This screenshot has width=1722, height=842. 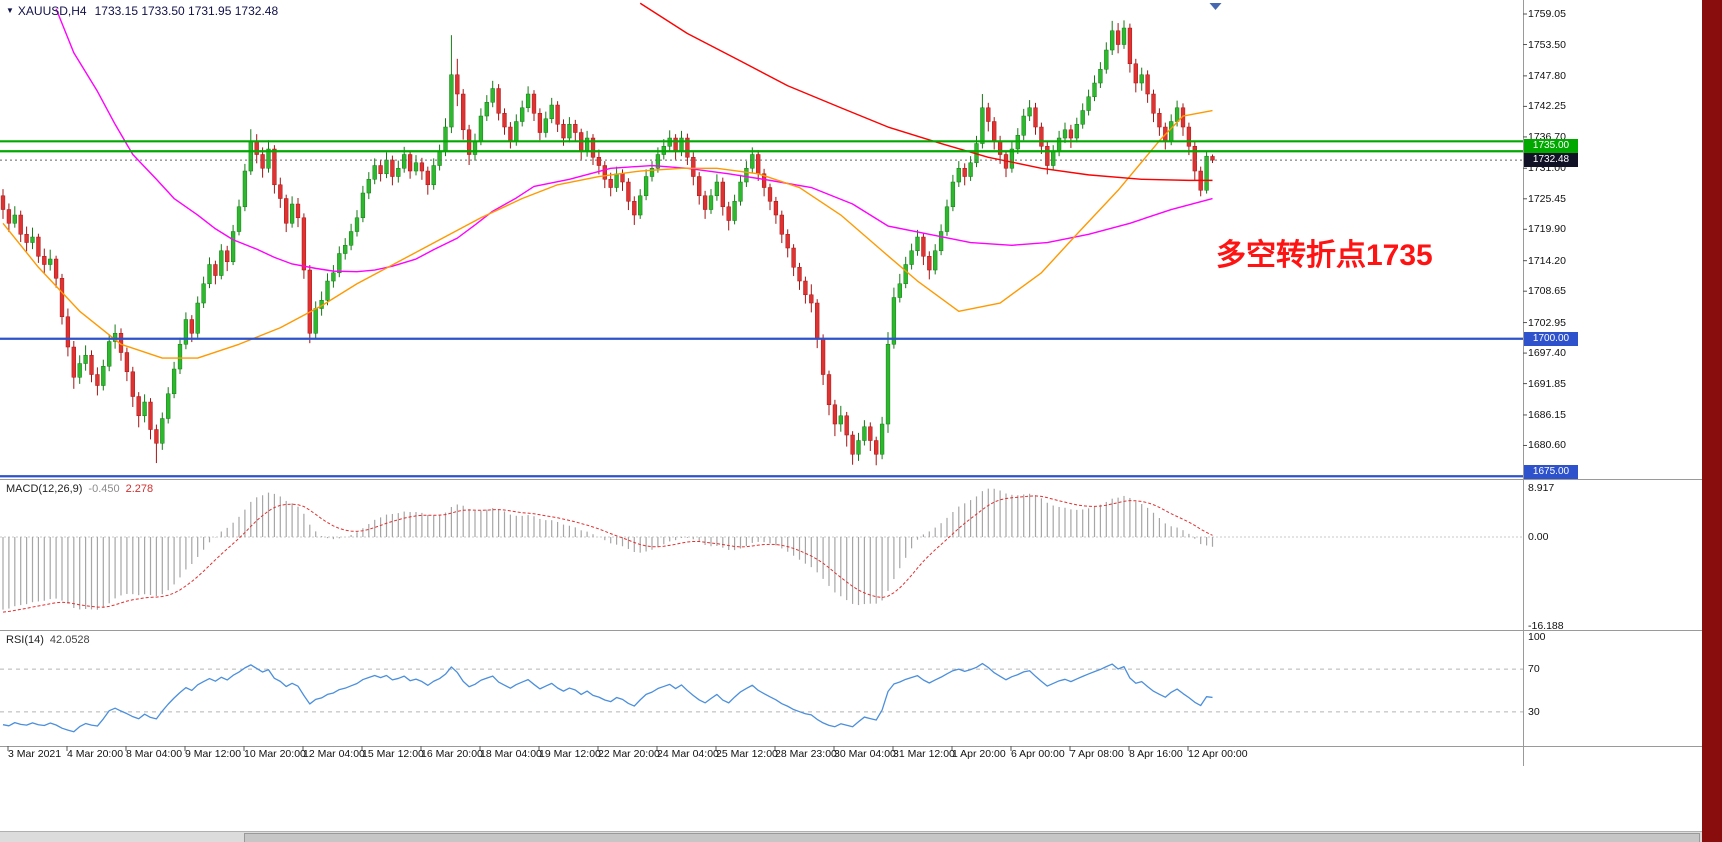 I want to click on level-price-tag: 1735.00, so click(x=1551, y=146).